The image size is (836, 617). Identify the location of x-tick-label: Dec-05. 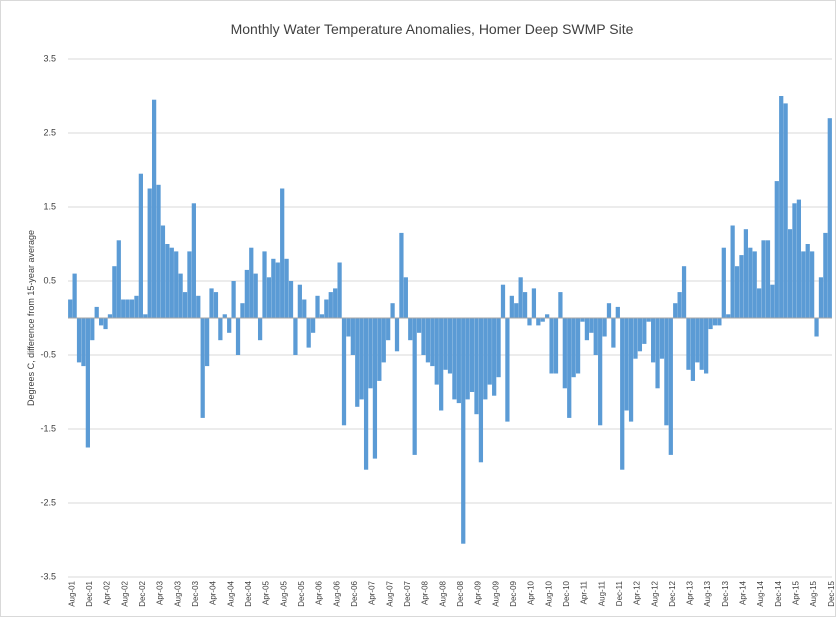
(301, 593).